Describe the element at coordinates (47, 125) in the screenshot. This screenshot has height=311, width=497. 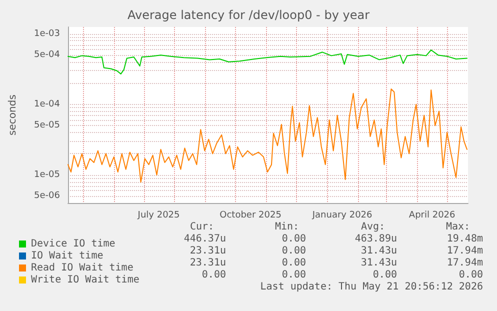
I see `y-tick-label: 5e-05` at that location.